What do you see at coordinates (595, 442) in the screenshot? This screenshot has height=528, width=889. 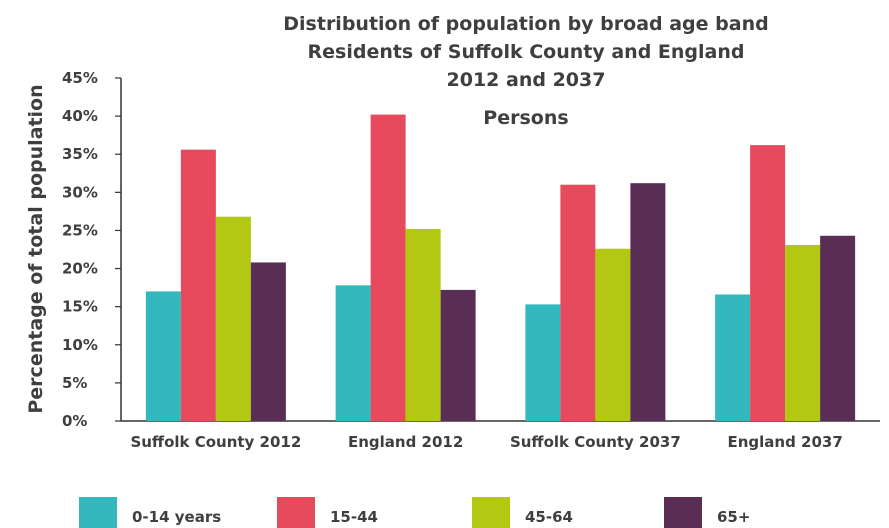 I see `x-tick-label: Suffolk County 2037` at bounding box center [595, 442].